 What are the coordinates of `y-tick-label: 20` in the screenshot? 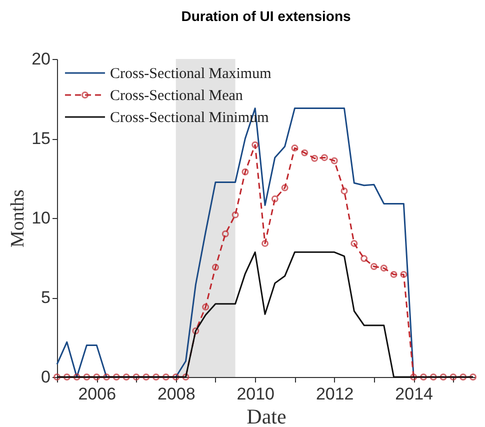 It's located at (41, 59).